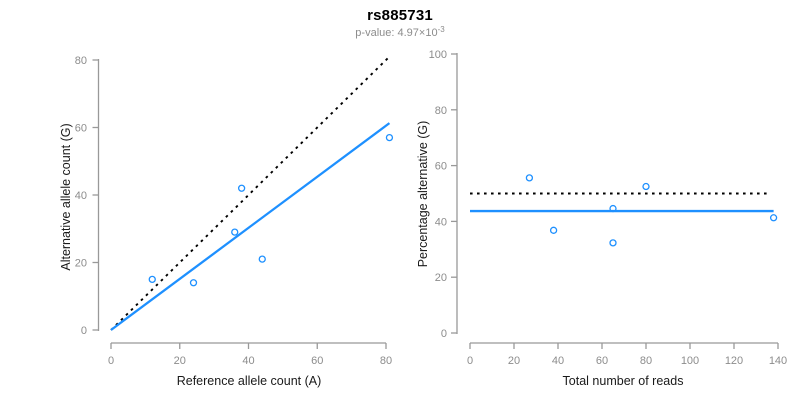 This screenshot has height=400, width=800. Describe the element at coordinates (423, 194) in the screenshot. I see `right-yaxis-title: Percentage alternative (G)` at that location.